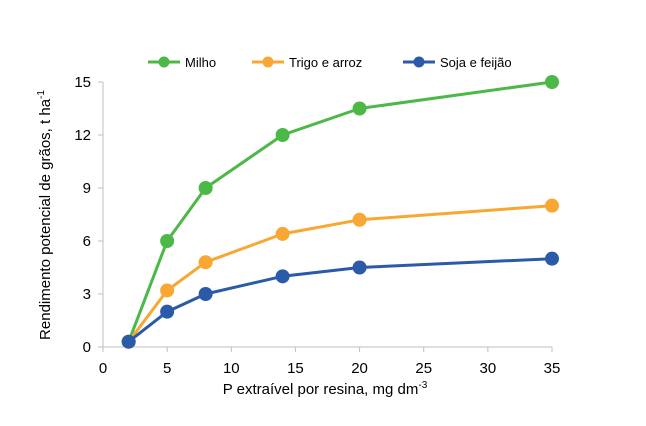 The width and height of the screenshot is (646, 426). Describe the element at coordinates (359, 368) in the screenshot. I see `x-tick-label: 20` at that location.